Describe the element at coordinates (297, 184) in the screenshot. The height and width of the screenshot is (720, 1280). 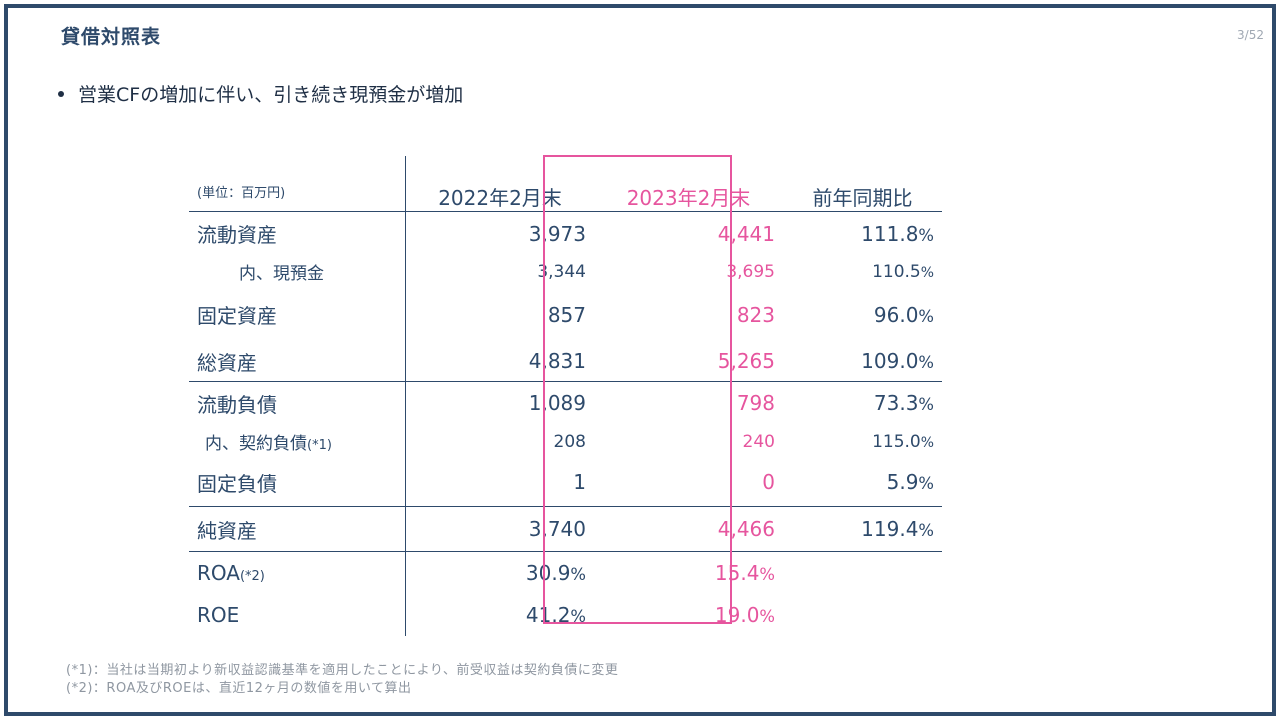
I see `unit-label: (単位：百万円)` at that location.